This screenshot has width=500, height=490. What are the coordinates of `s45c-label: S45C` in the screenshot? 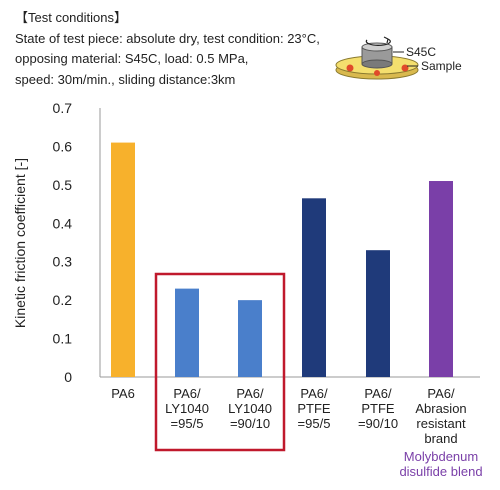 It's located at (421, 52).